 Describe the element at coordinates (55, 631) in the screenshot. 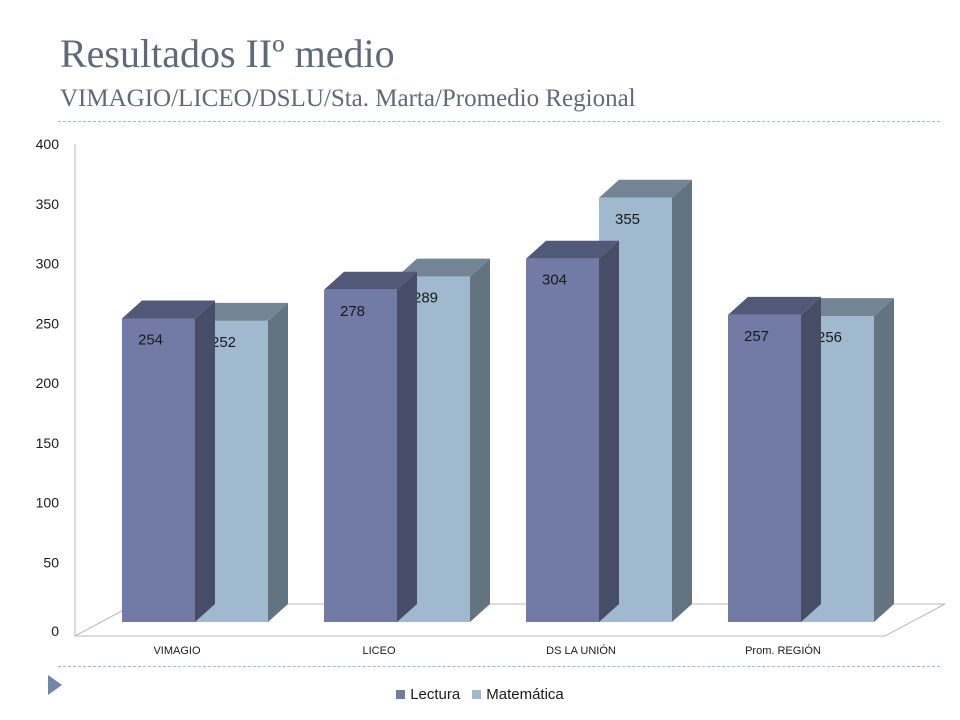

I see `y-tick-label: 0` at that location.